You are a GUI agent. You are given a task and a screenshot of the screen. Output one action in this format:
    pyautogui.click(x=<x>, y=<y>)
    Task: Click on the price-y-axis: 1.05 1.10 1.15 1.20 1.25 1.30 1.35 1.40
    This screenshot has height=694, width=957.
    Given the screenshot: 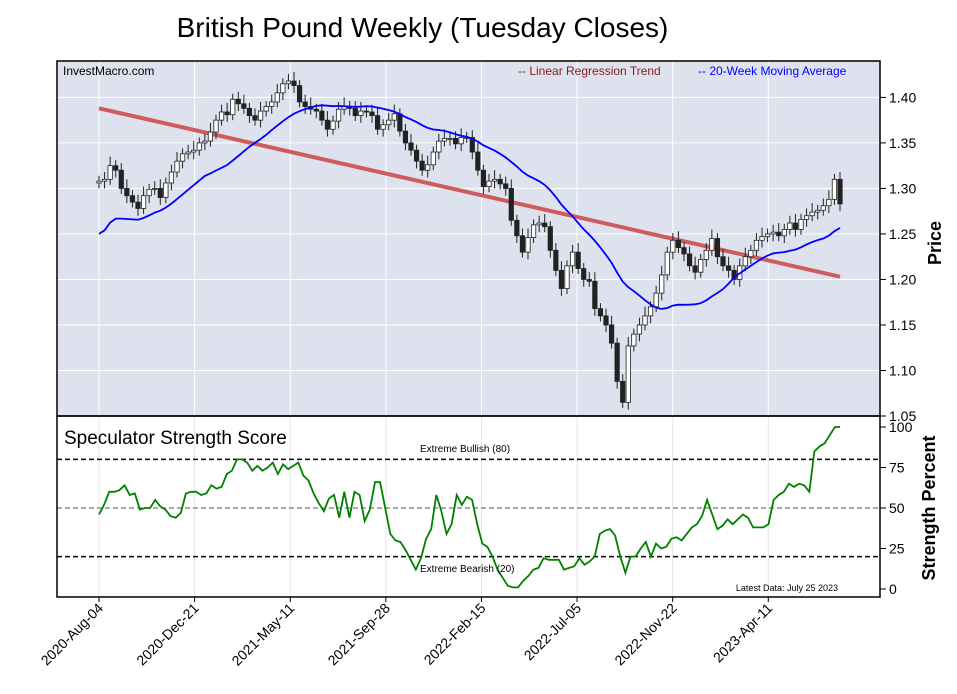 What is the action you would take?
    pyautogui.click(x=898, y=256)
    